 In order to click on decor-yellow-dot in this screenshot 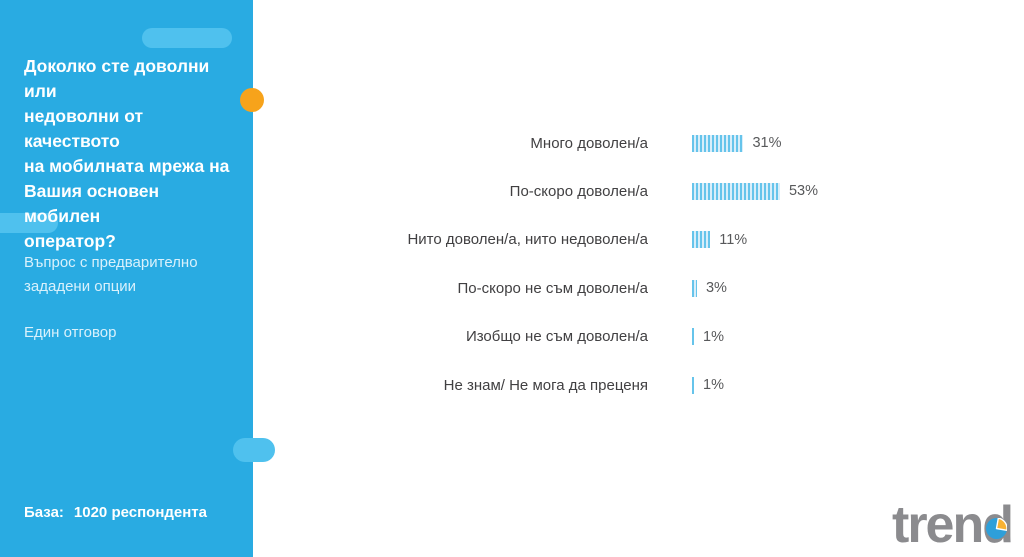, I will do `click(252, 100)`.